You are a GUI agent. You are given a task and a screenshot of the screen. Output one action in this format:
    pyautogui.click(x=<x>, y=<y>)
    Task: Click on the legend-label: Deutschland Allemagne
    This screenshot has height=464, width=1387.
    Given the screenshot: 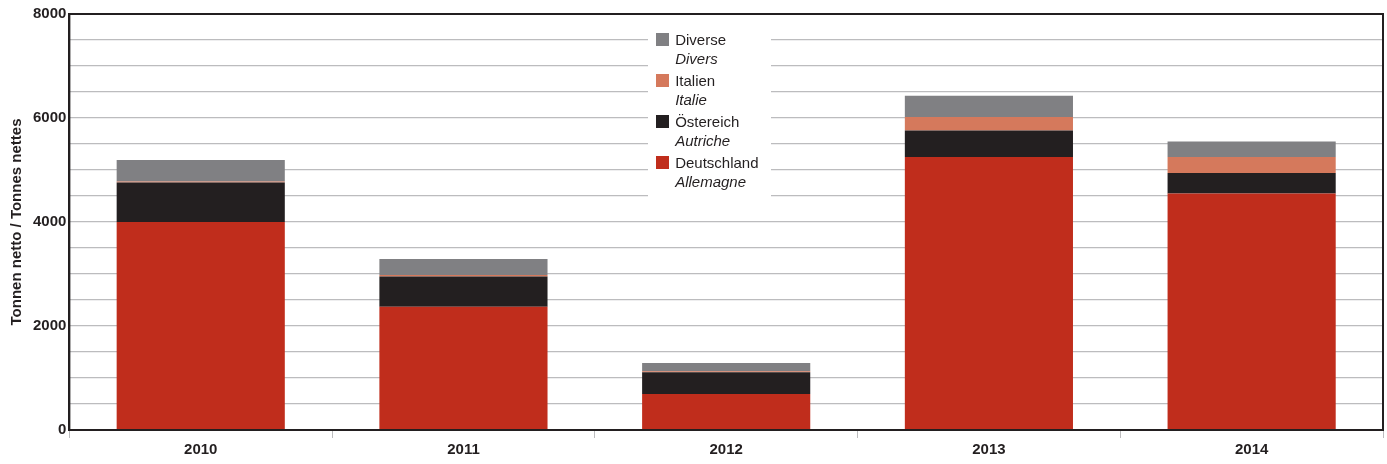 What is the action you would take?
    pyautogui.click(x=717, y=172)
    